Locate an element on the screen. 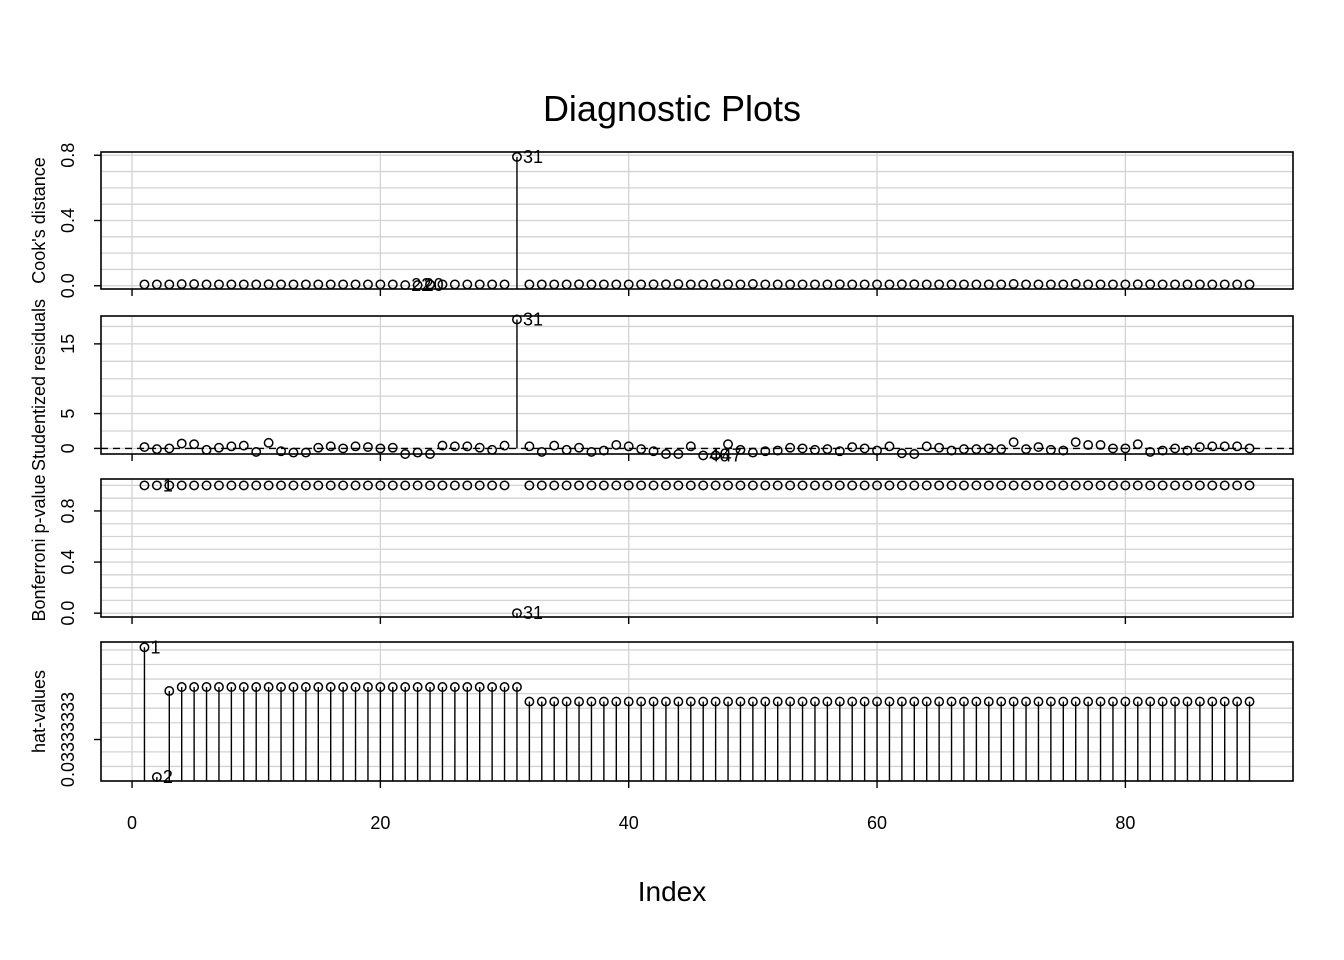 Image resolution: width=1344 pixels, height=960 pixels. point-label: 20 is located at coordinates (434, 285).